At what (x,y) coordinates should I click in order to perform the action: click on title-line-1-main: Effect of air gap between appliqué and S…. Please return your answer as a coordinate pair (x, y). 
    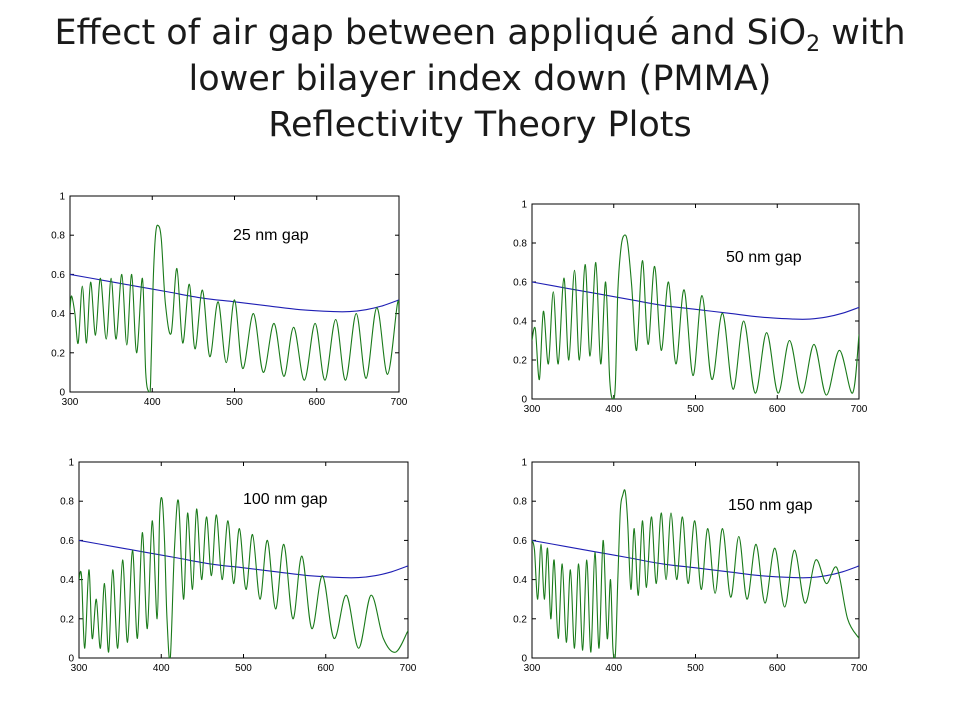
    Looking at the image, I should click on (430, 33).